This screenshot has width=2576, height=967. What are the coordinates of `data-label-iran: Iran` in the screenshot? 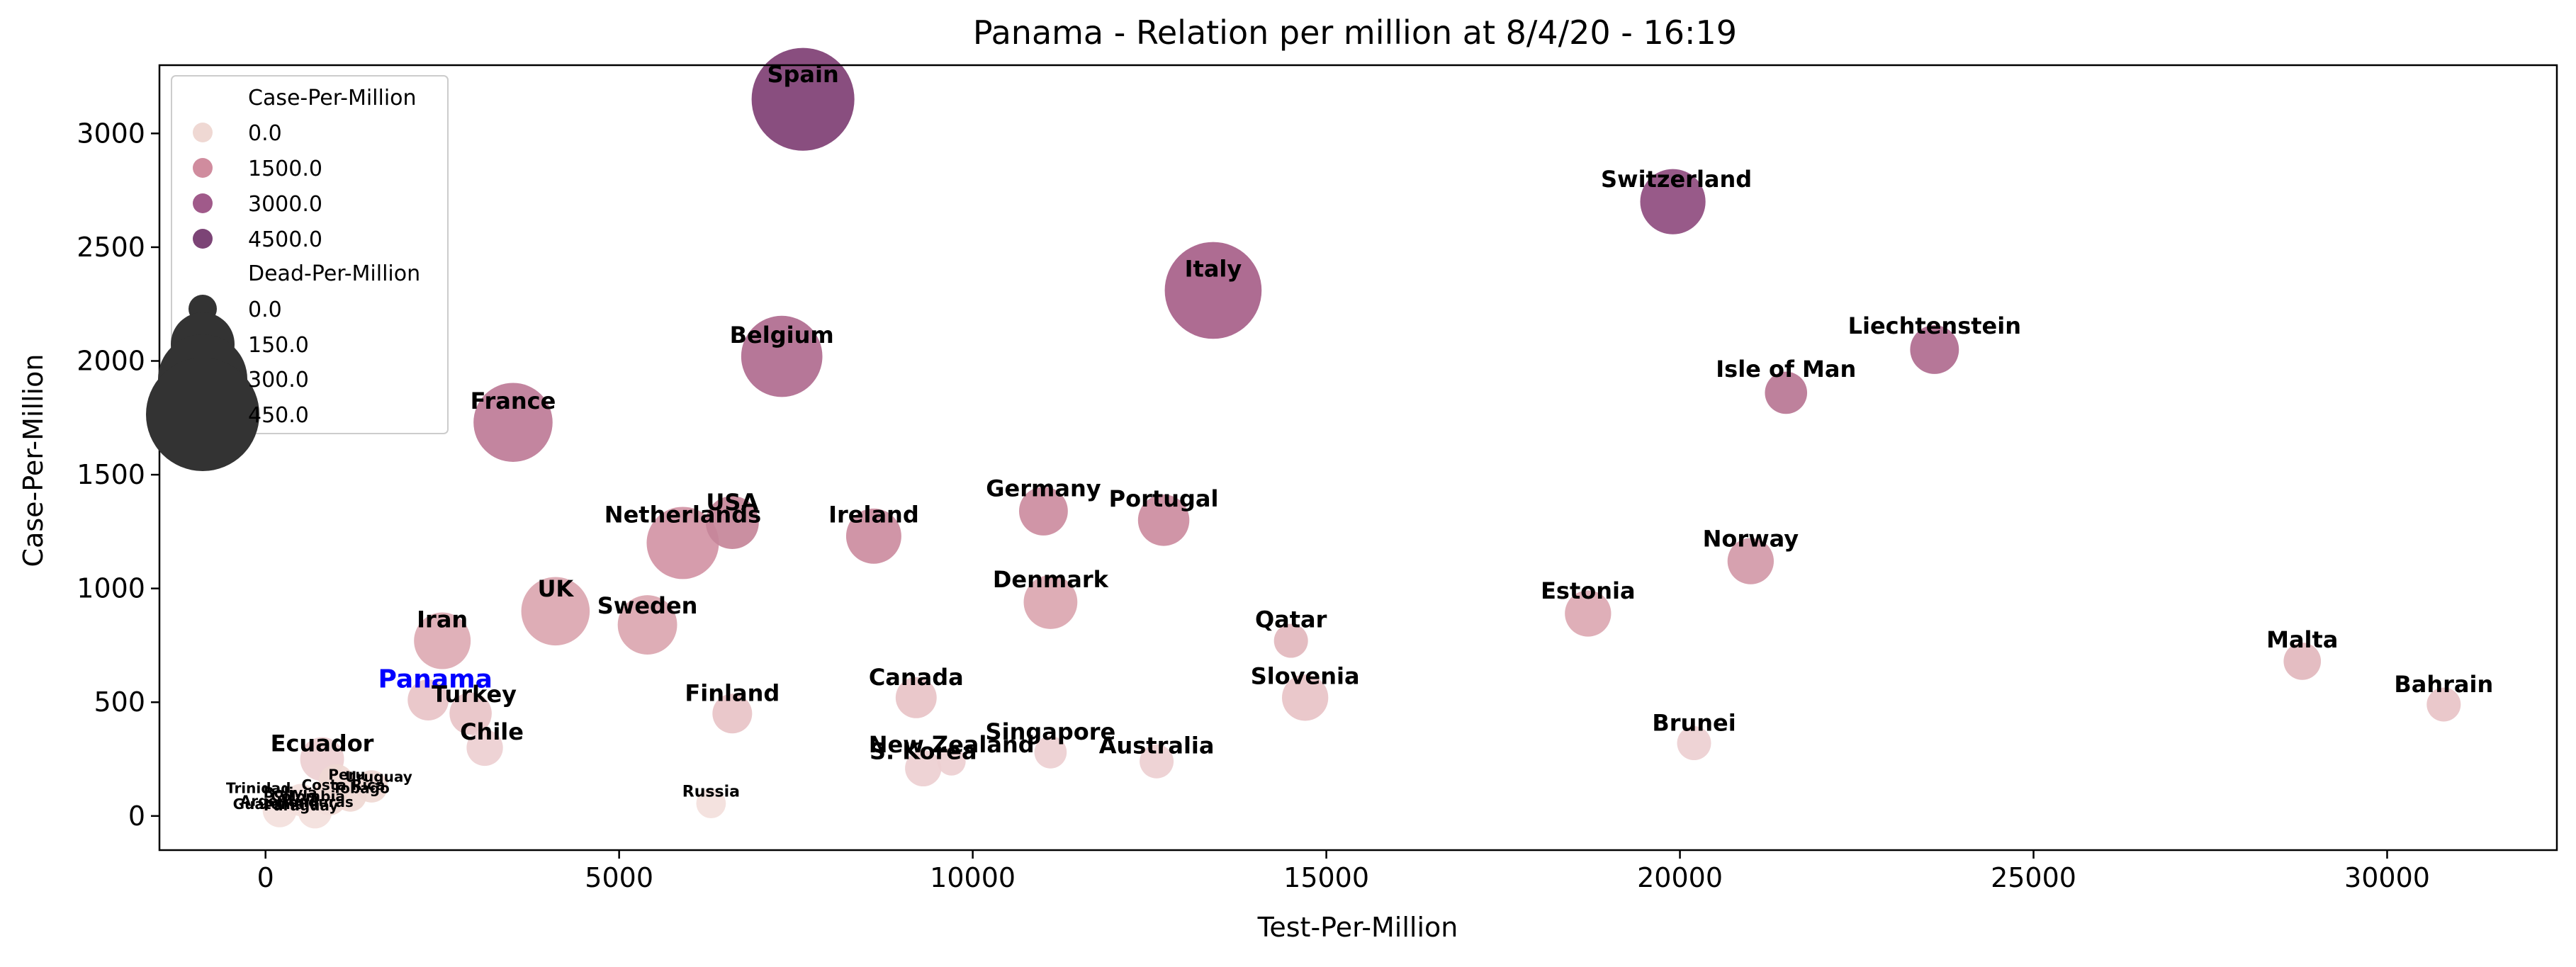 It's located at (442, 620).